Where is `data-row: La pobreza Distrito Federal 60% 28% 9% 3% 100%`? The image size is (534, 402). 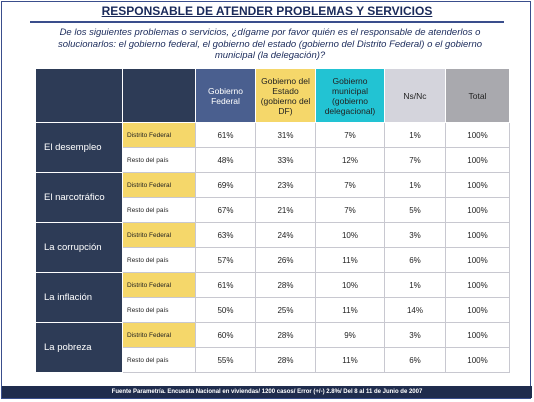 data-row: La pobreza Distrito Federal 60% 28% 9% 3% 100% is located at coordinates (272, 347).